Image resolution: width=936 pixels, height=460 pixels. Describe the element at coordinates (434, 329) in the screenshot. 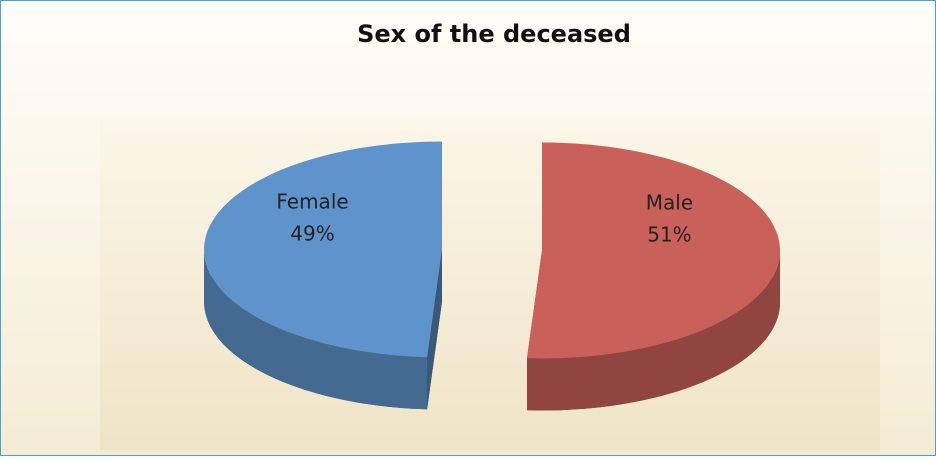

I see `slice-face` at that location.